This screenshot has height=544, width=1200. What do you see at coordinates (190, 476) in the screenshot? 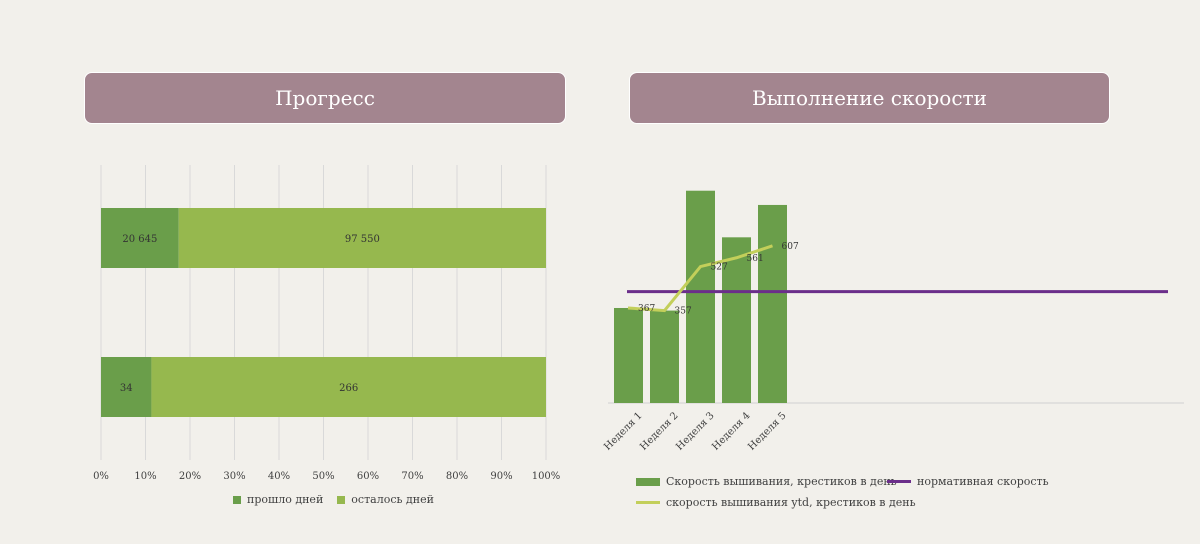
I see `x-tick-label: 20%` at bounding box center [190, 476].